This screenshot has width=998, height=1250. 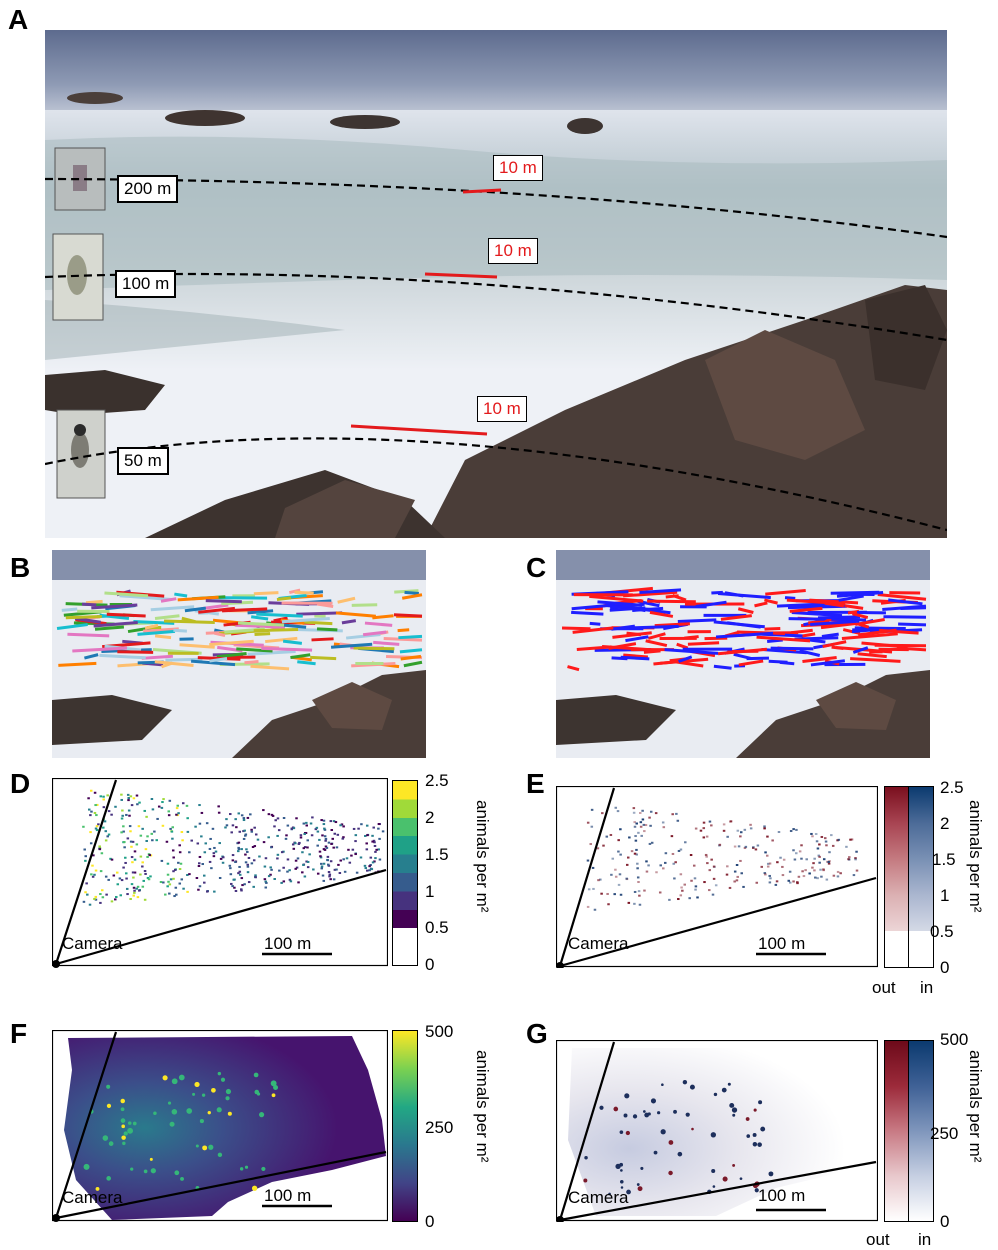 What do you see at coordinates (878, 1239) in the screenshot?
I see `colorbar-g-out-label: out` at bounding box center [878, 1239].